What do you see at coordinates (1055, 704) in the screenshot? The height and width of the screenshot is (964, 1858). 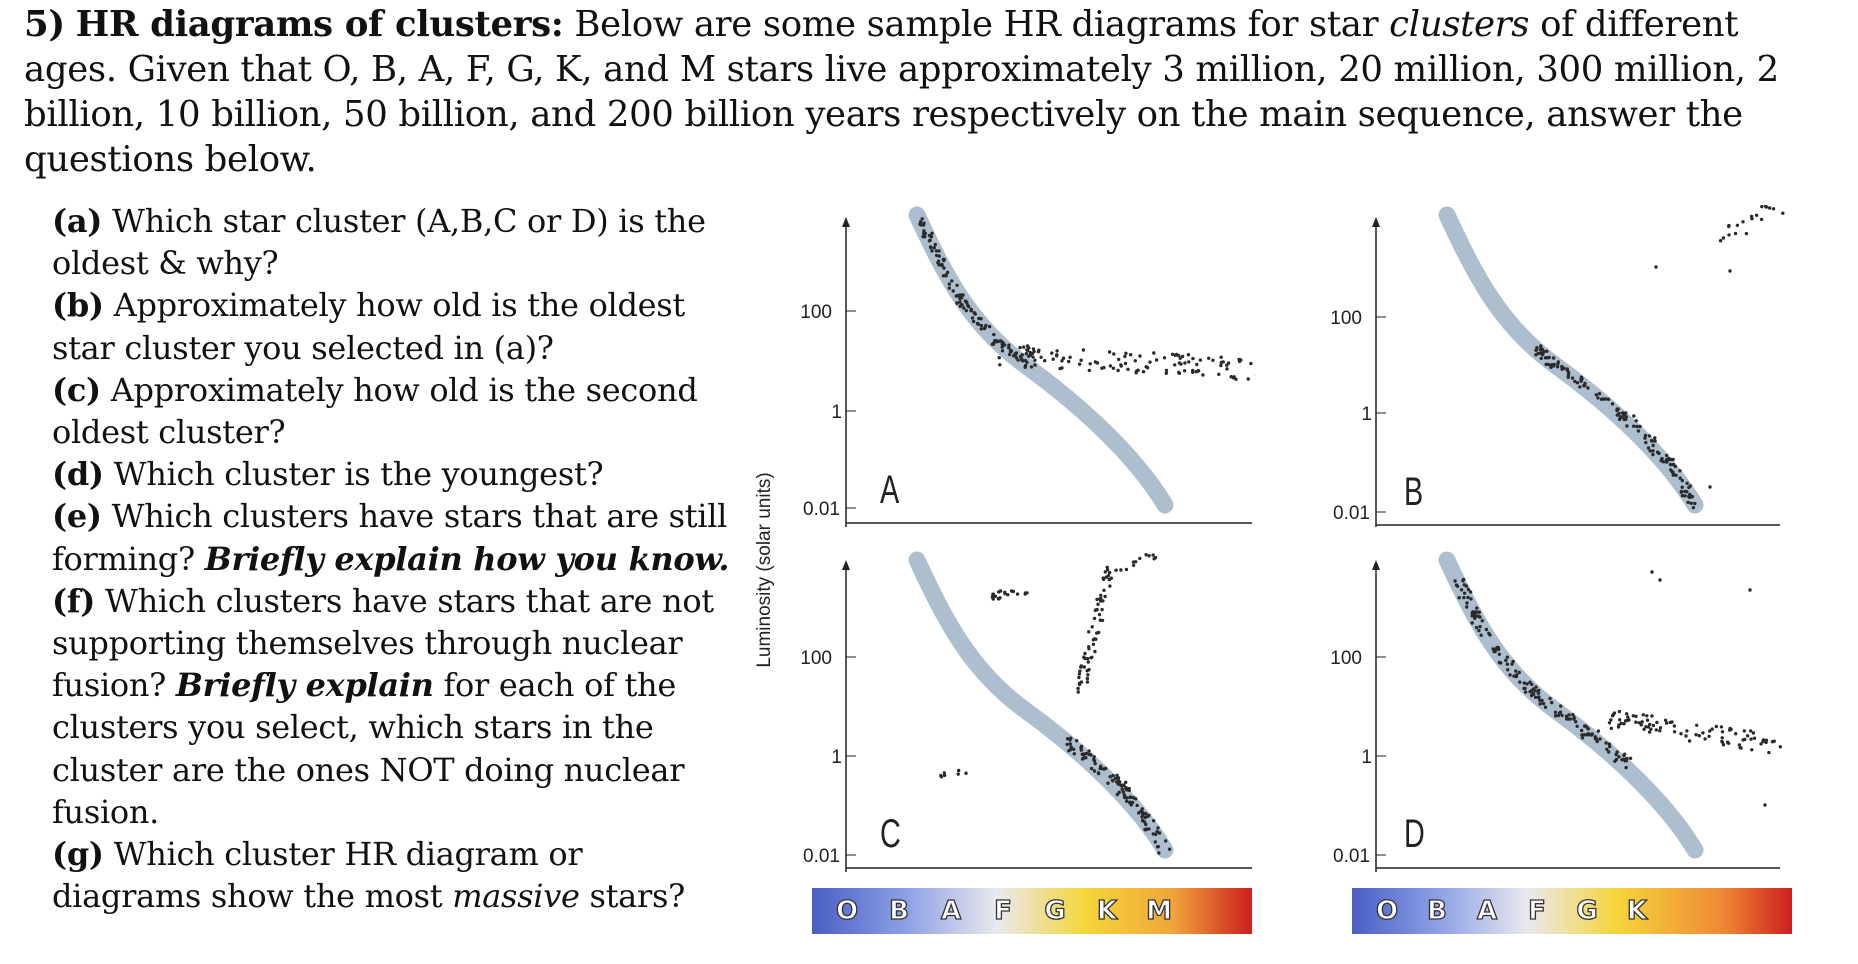 I see `star-points` at bounding box center [1055, 704].